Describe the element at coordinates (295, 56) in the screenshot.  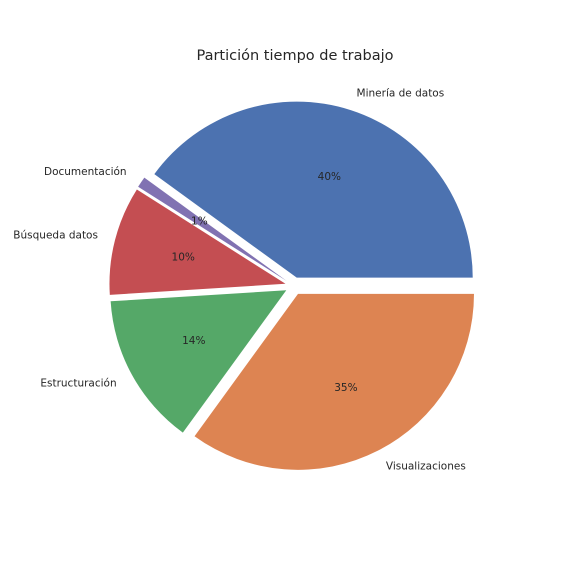
I see `chart-title: Partición tiempo de trabajo` at that location.